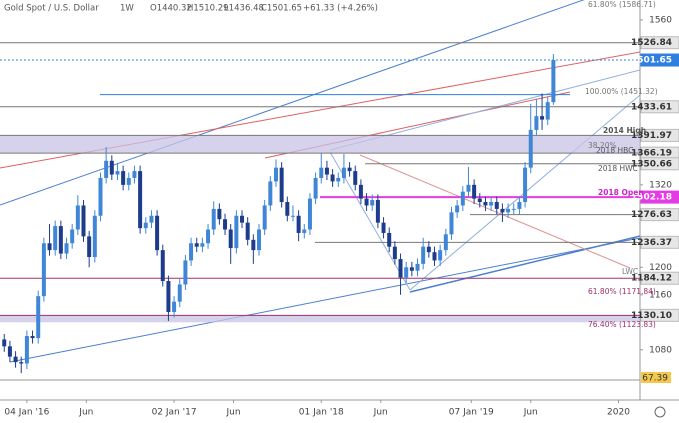 This screenshot has width=679, height=423. Describe the element at coordinates (622, 324) in the screenshot. I see `annotation: 76.40% (1123.83)` at that location.